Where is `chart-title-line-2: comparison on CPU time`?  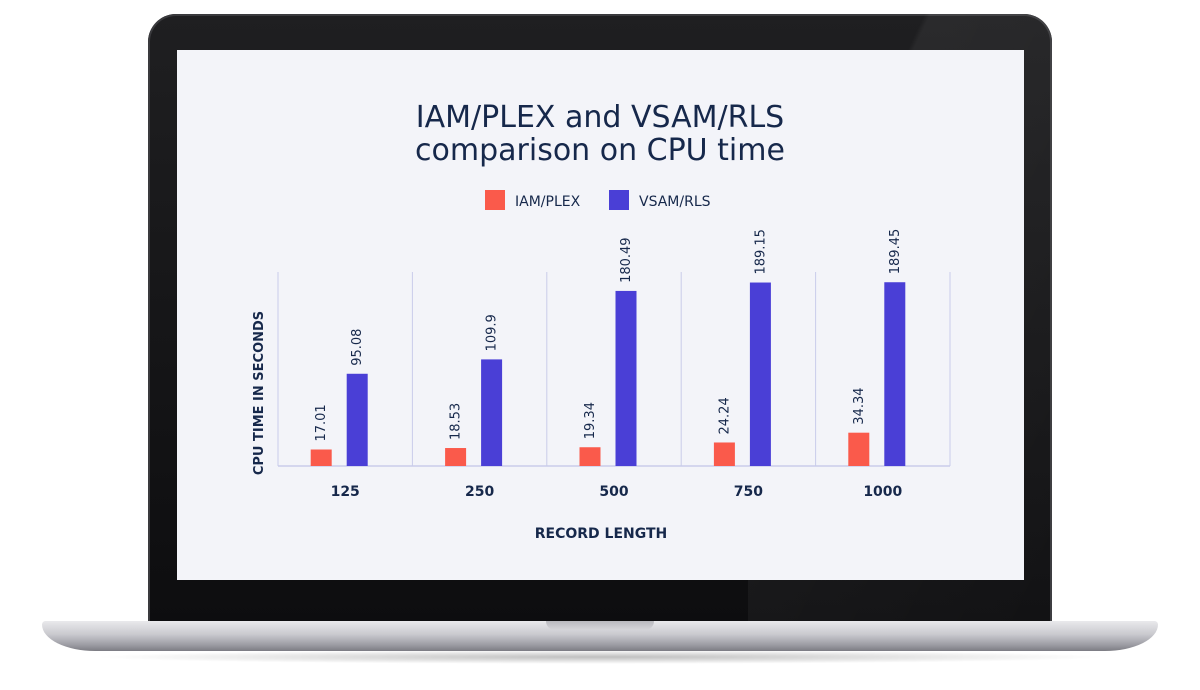 chart-title-line-2: comparison on CPU time is located at coordinates (600, 150).